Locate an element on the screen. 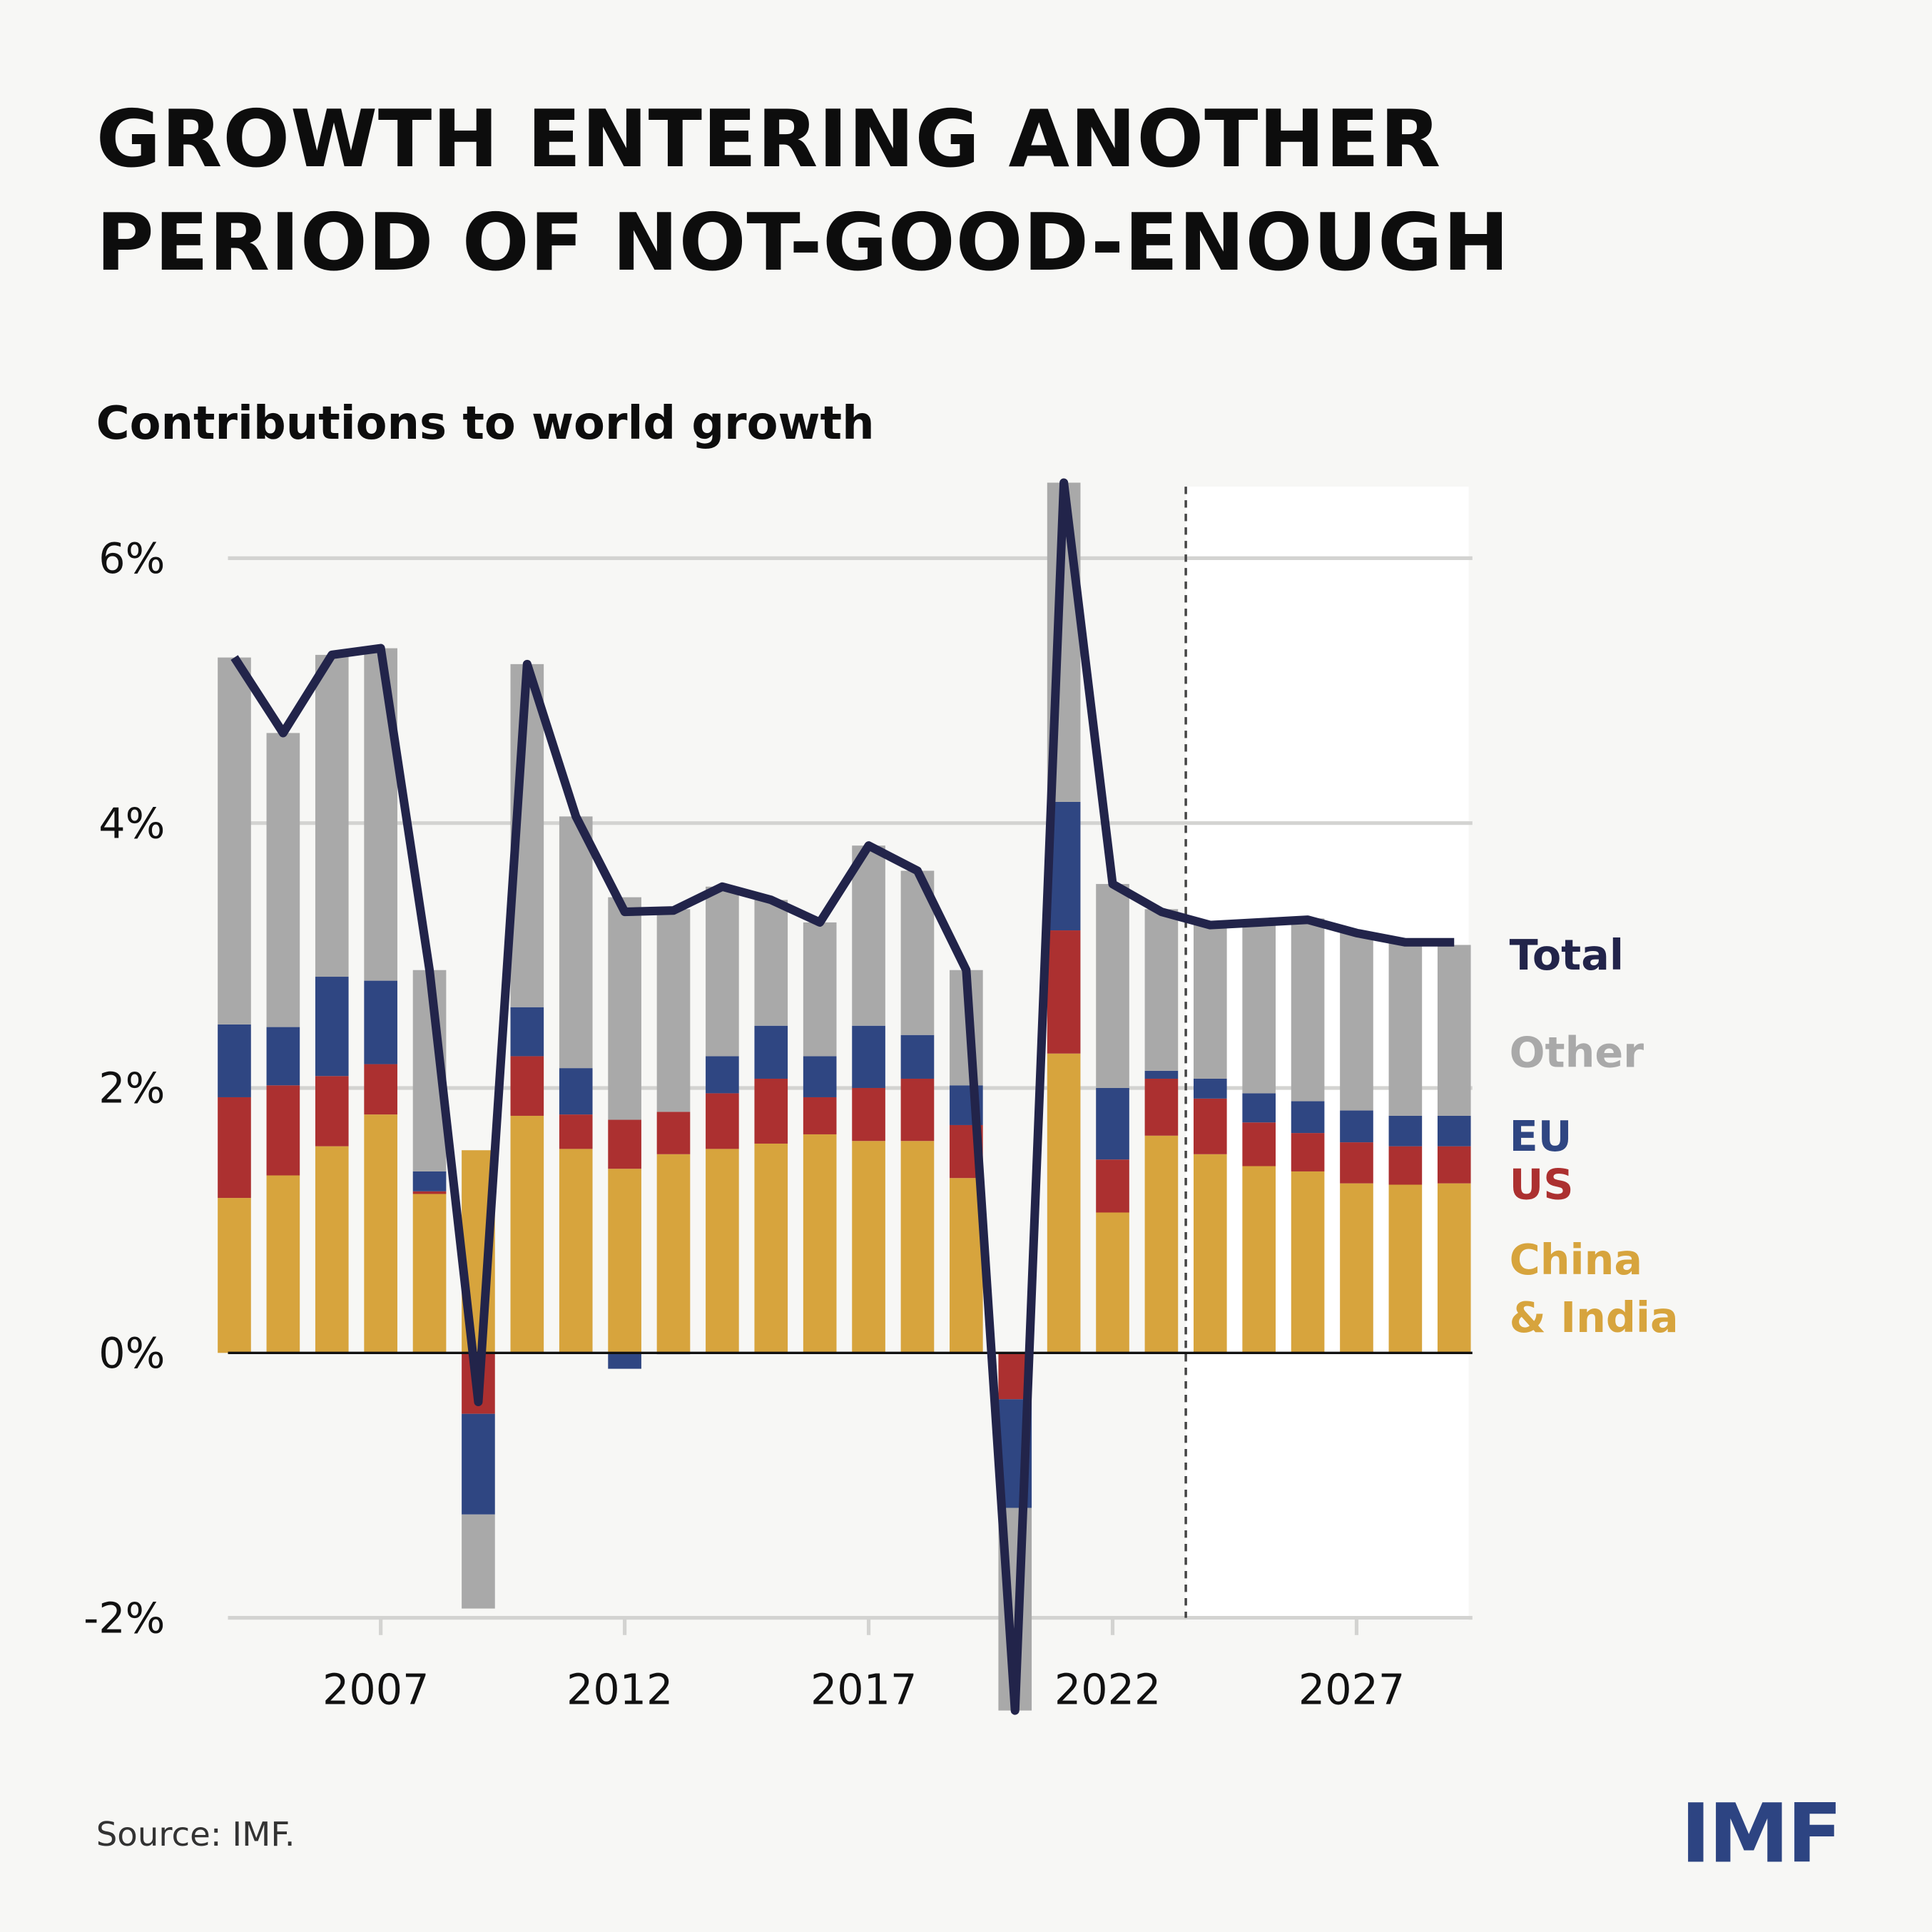 The image size is (1932, 1932). bar-eu-2014 is located at coordinates (722, 1075).